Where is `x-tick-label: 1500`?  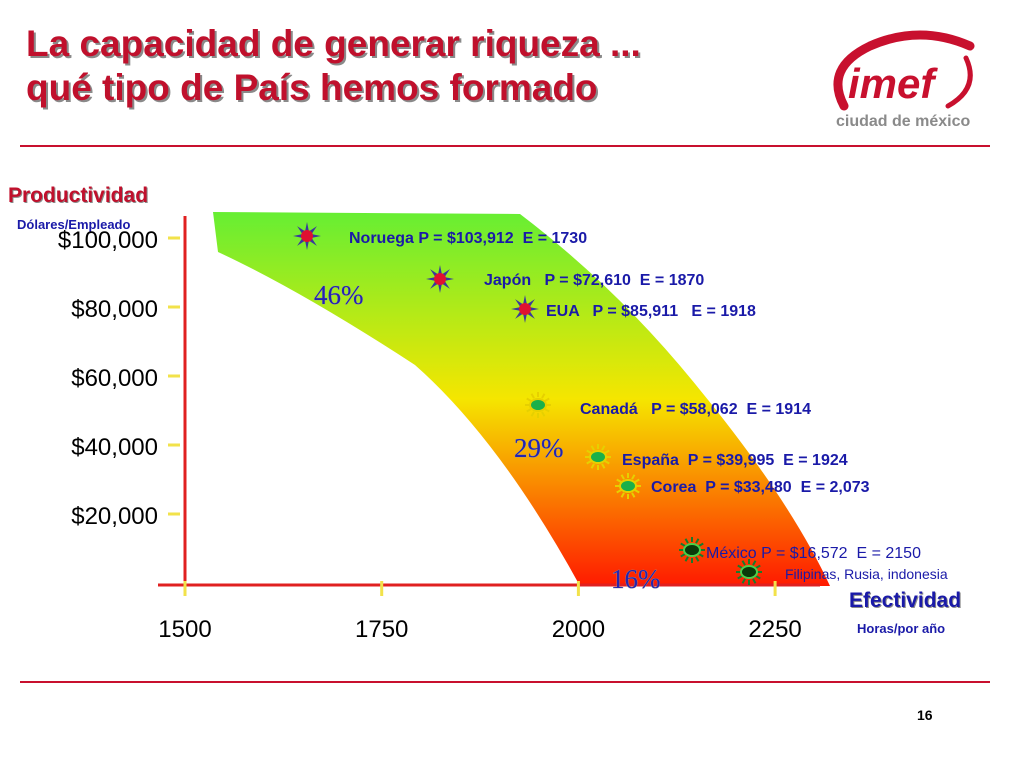 x-tick-label: 1500 is located at coordinates (184, 629).